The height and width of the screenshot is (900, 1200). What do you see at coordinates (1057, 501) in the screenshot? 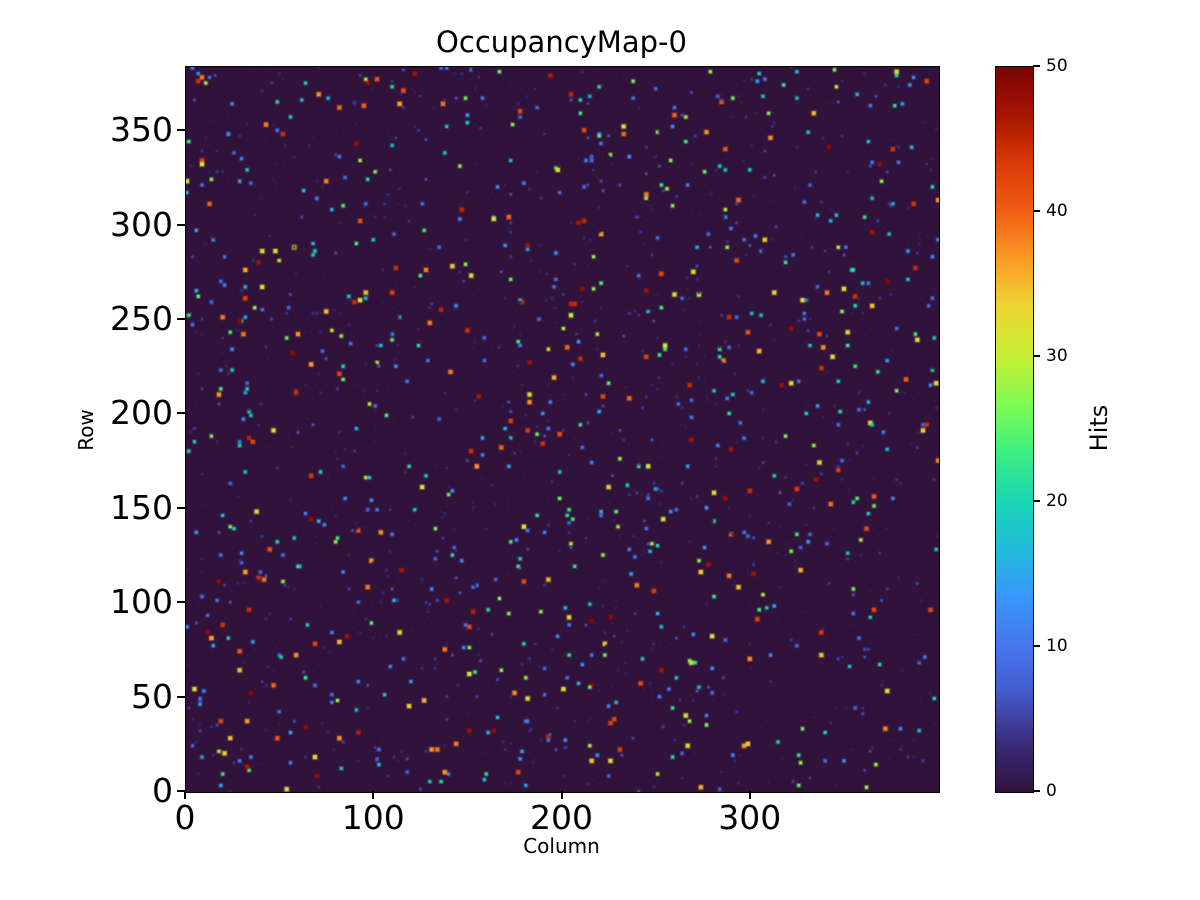
I see `colorbar-tick-label: 20` at bounding box center [1057, 501].